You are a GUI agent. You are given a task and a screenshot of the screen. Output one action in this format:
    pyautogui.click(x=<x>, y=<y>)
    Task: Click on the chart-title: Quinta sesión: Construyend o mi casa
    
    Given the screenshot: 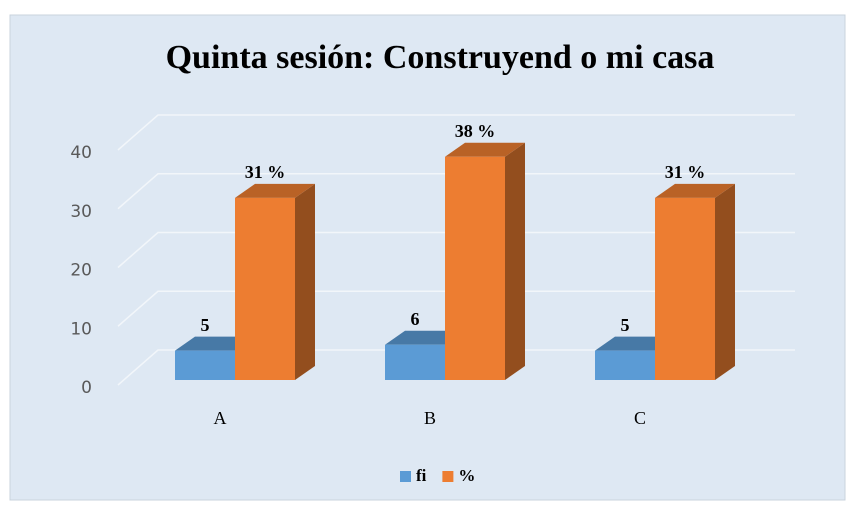 What is the action you would take?
    pyautogui.click(x=440, y=57)
    